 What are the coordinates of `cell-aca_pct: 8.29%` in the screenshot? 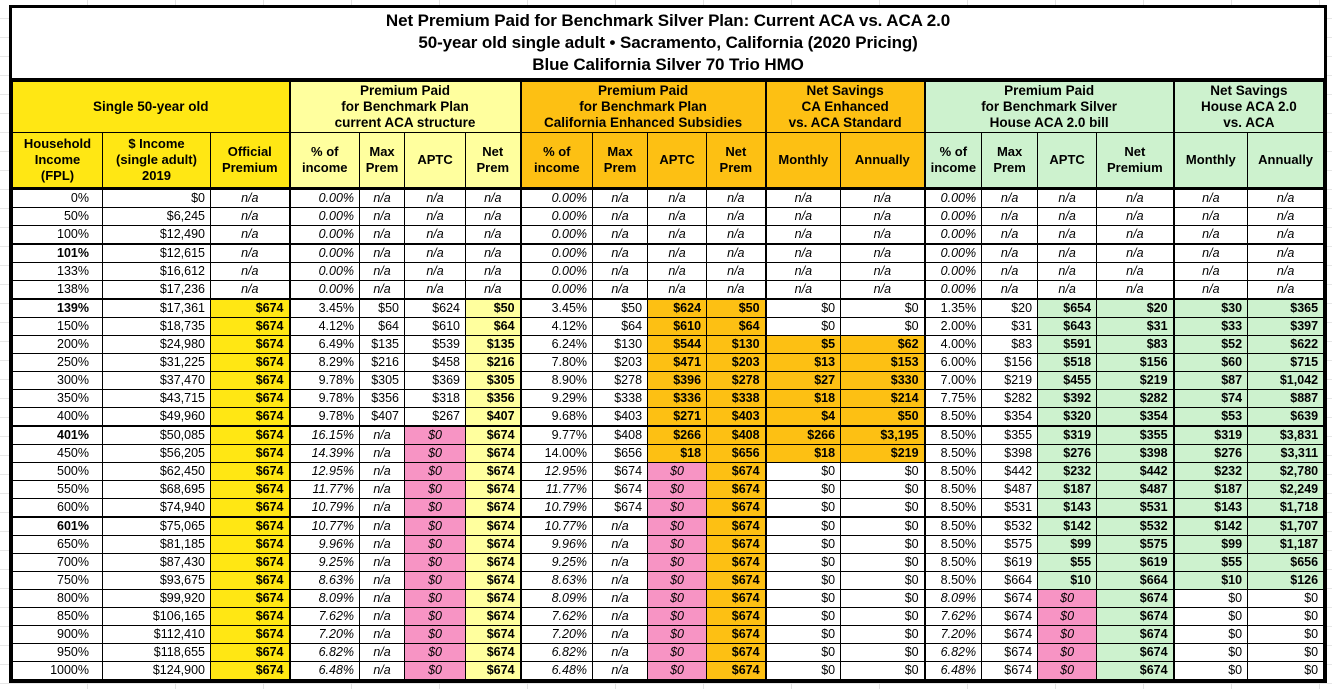 It's located at (324, 362).